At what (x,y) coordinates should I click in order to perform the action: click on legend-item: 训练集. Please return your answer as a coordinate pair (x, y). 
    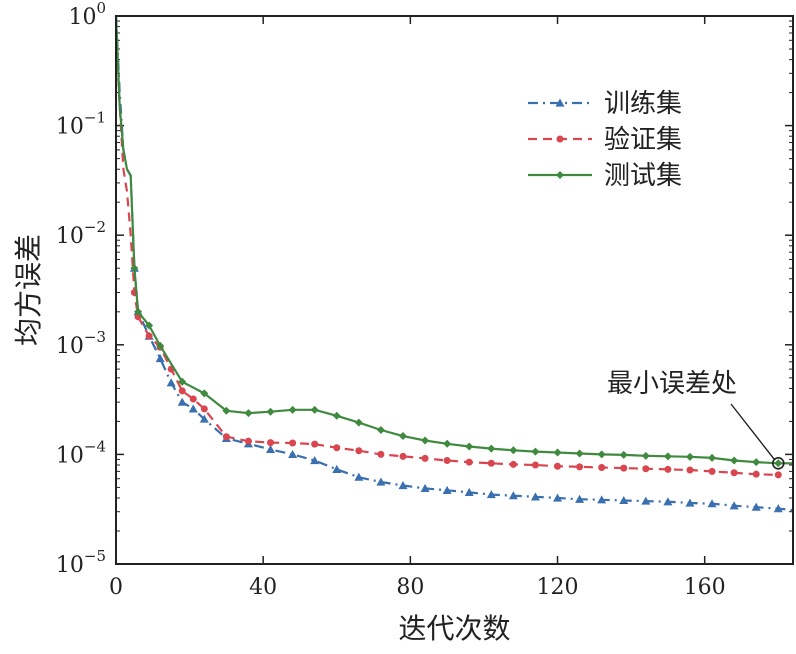
    Looking at the image, I should click on (605, 104).